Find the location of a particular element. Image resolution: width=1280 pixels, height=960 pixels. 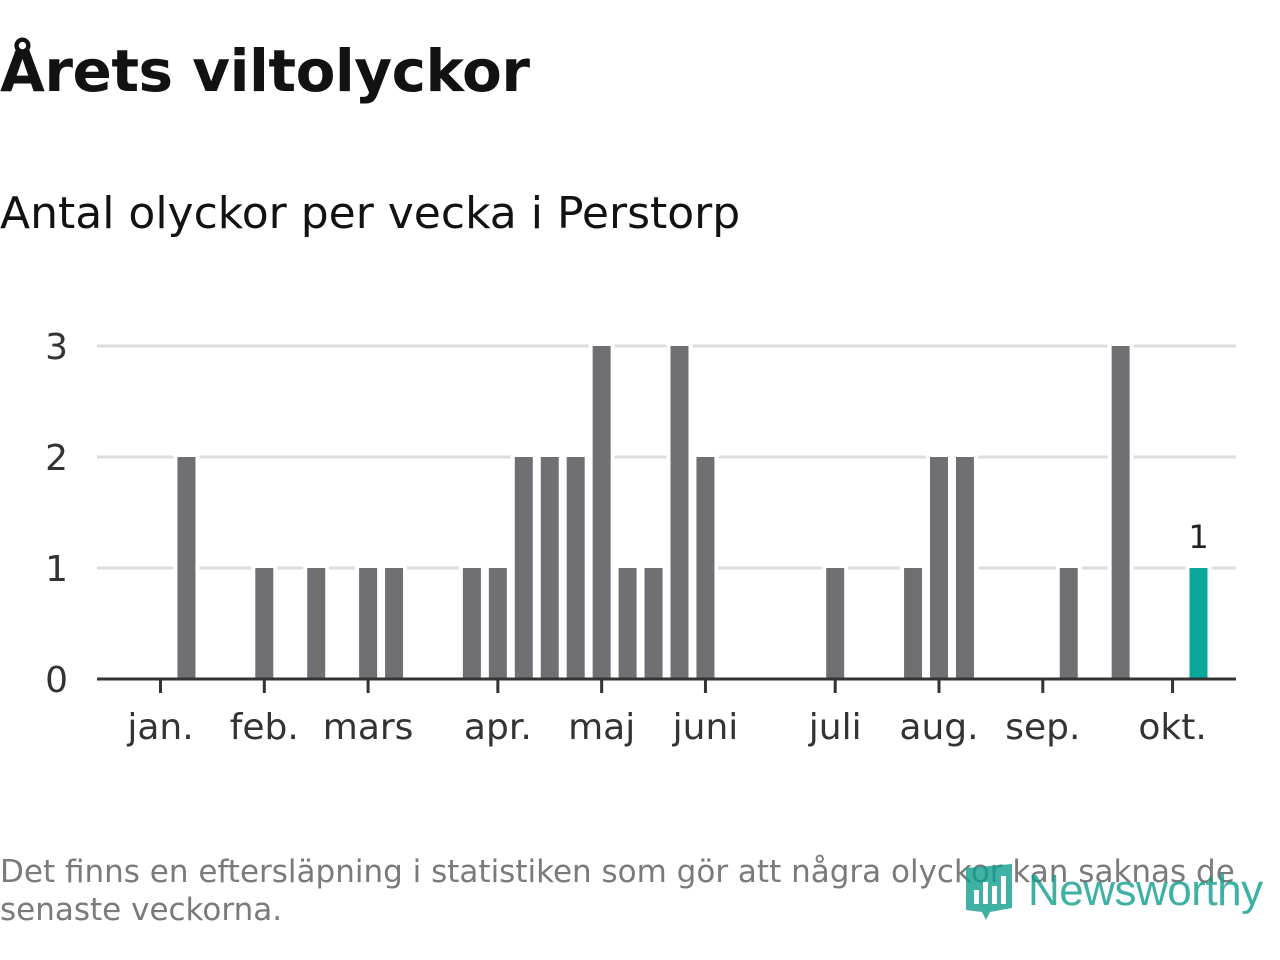

x-tick-label: mars is located at coordinates (368, 727).